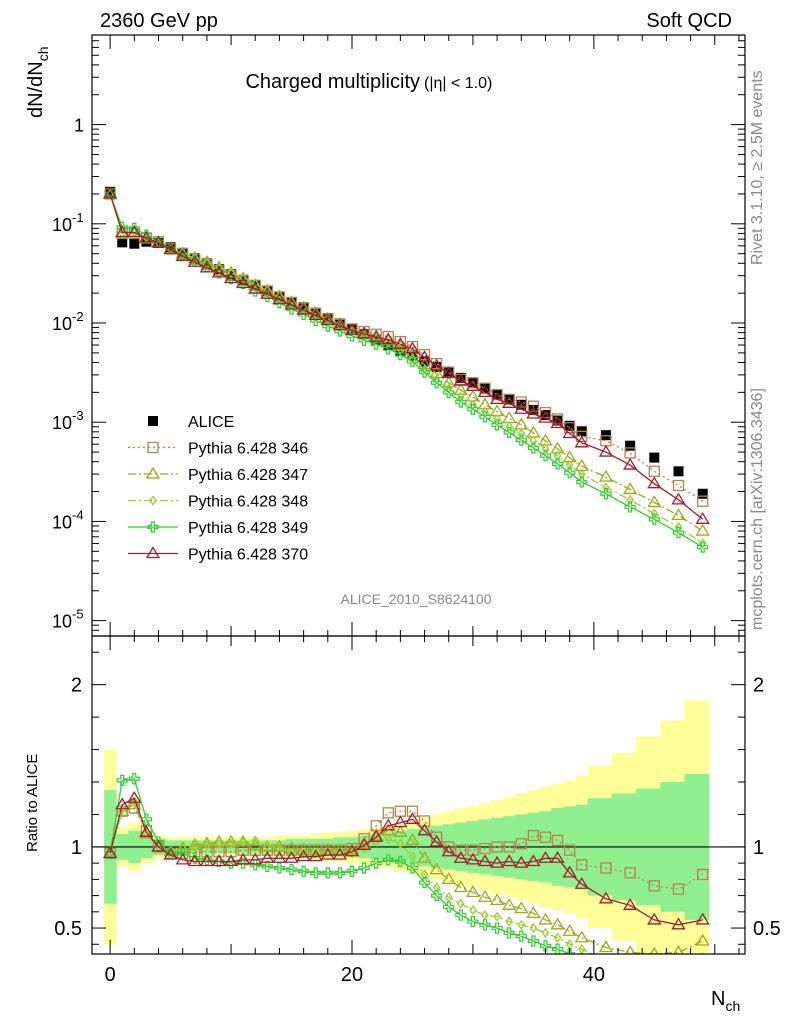  What do you see at coordinates (248, 502) in the screenshot?
I see `legend-label: Pythia 6.428 348` at bounding box center [248, 502].